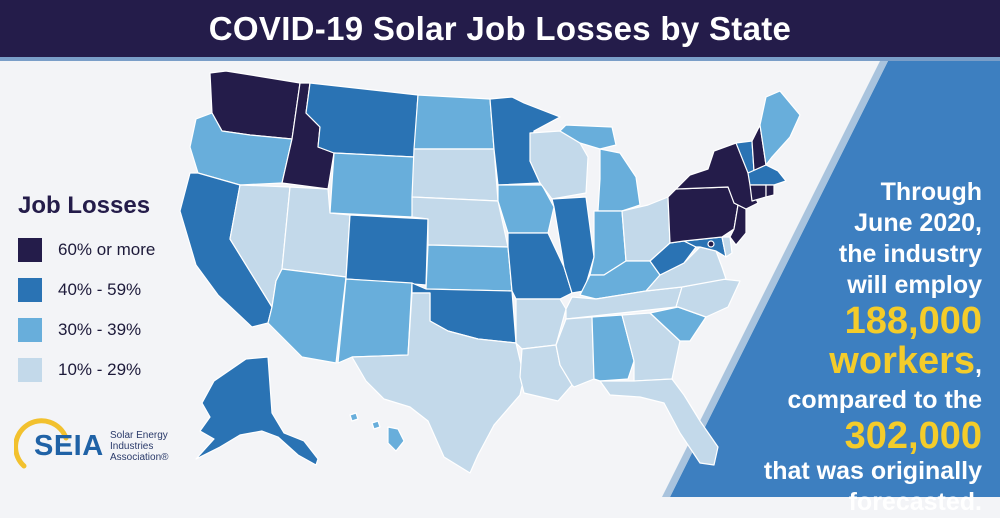 This screenshot has height=518, width=1000. I want to click on callout-line: June 2020,, so click(918, 223).